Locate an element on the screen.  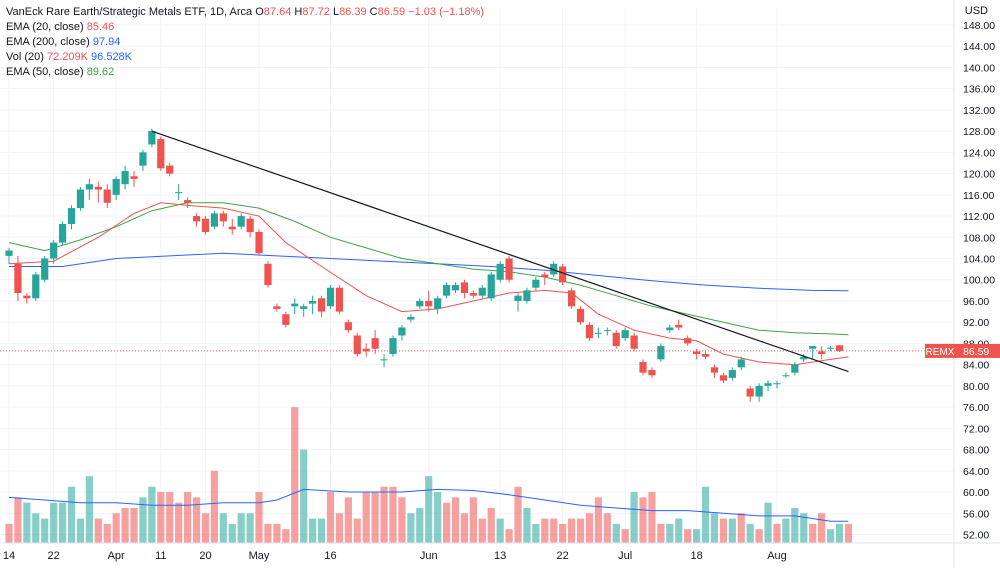
last-price-value-bg is located at coordinates (977, 350).